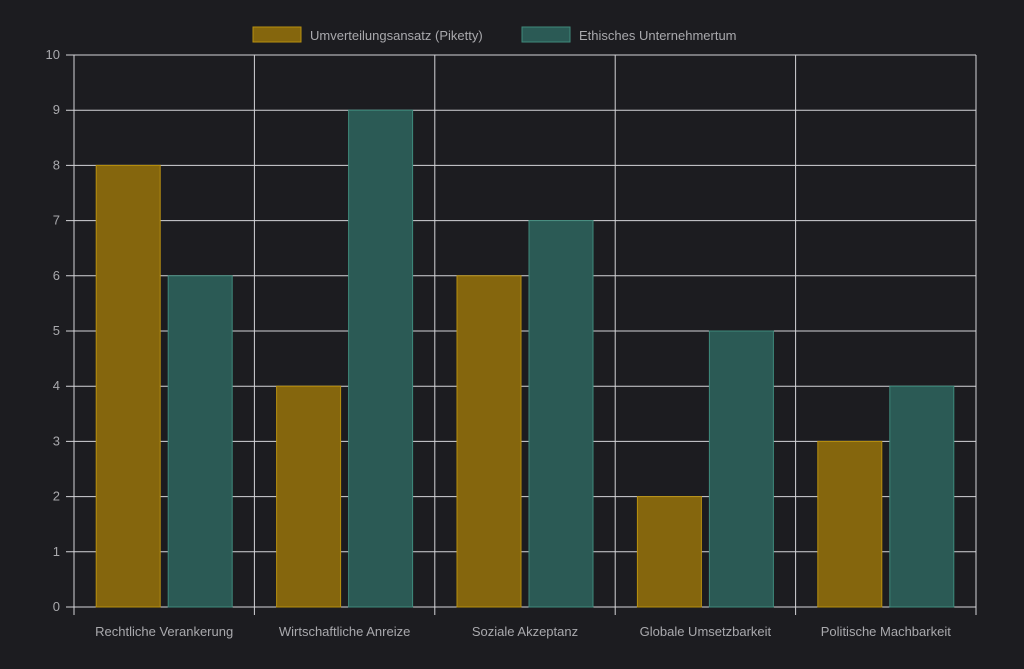  Describe the element at coordinates (56, 551) in the screenshot. I see `y-tick-label: 1` at that location.